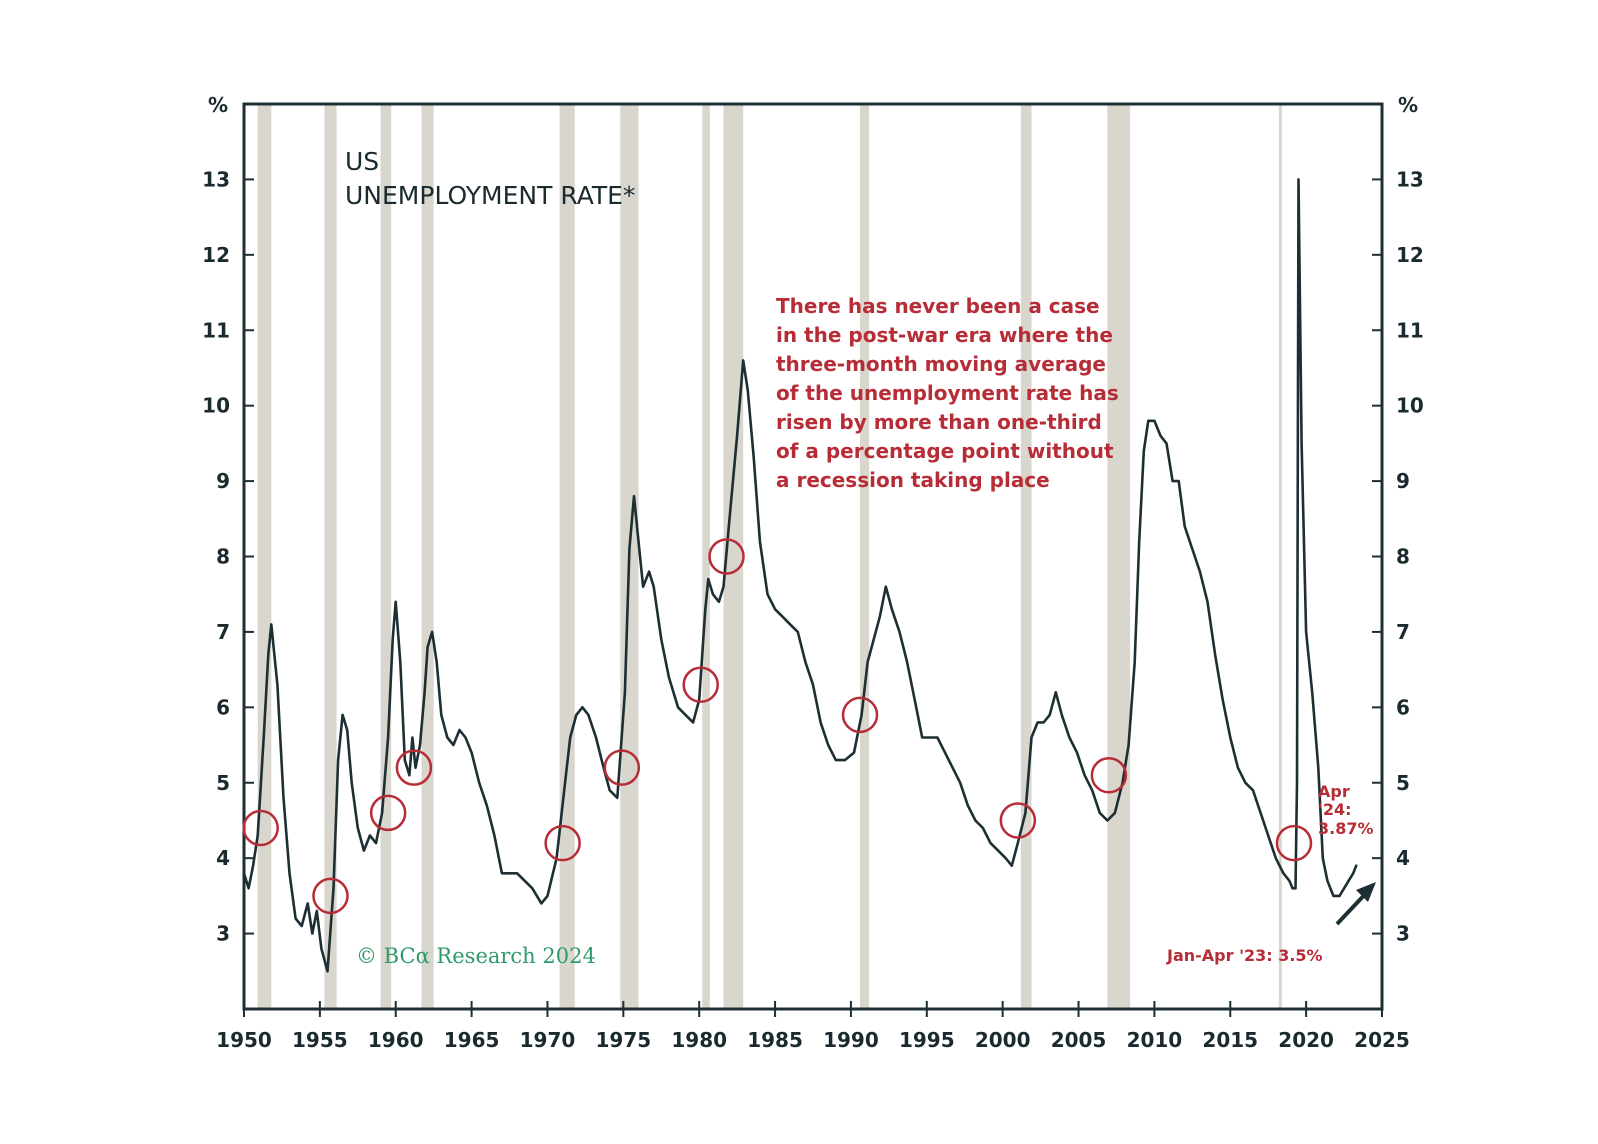  I want to click on x-tick-label: 1960, so click(396, 1040).